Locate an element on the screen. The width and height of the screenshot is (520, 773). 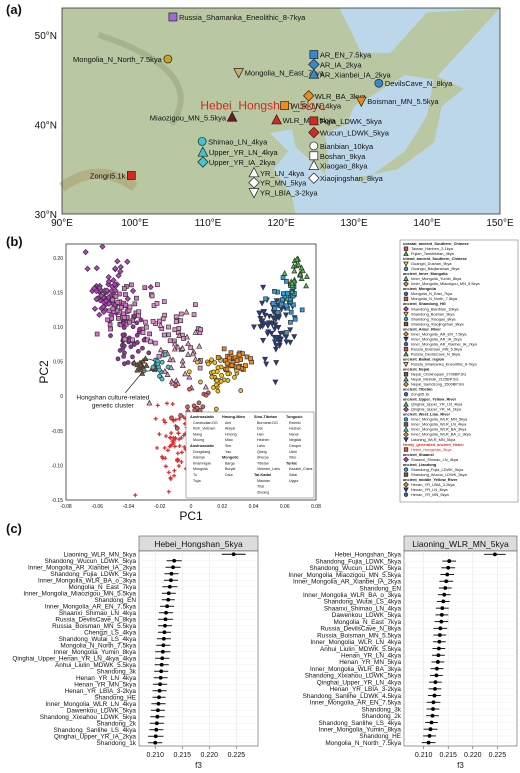
pca-legend-label: Nepal_Mebrak_2125BP.SG is located at coordinates (435, 379).